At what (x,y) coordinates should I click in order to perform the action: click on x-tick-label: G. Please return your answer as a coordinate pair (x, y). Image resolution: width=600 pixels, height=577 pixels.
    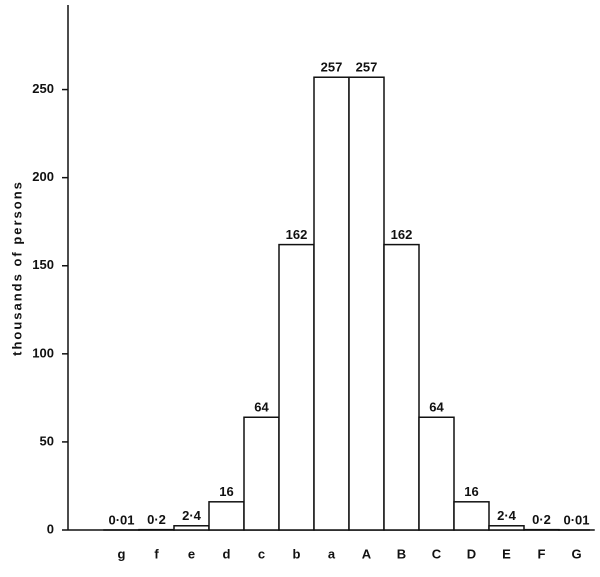
    Looking at the image, I should click on (576, 553).